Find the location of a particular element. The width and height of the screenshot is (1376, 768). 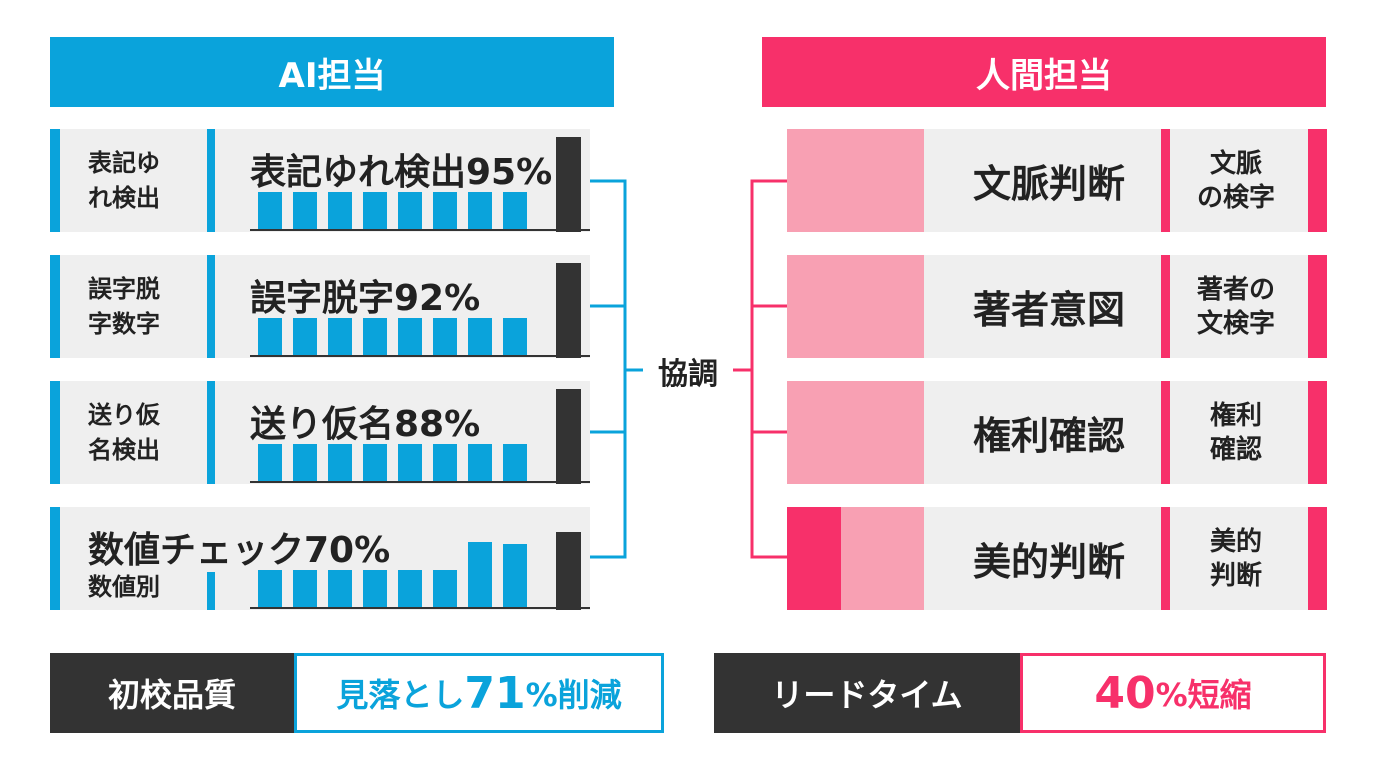

metric-value-prefix: 見落とし is located at coordinates (400, 695).